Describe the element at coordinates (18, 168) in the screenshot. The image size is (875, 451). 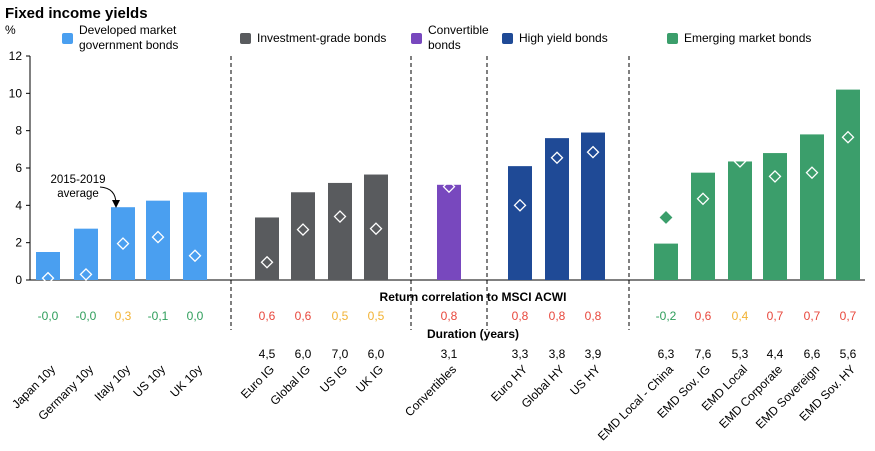
I see `y-tick-label: 6` at that location.